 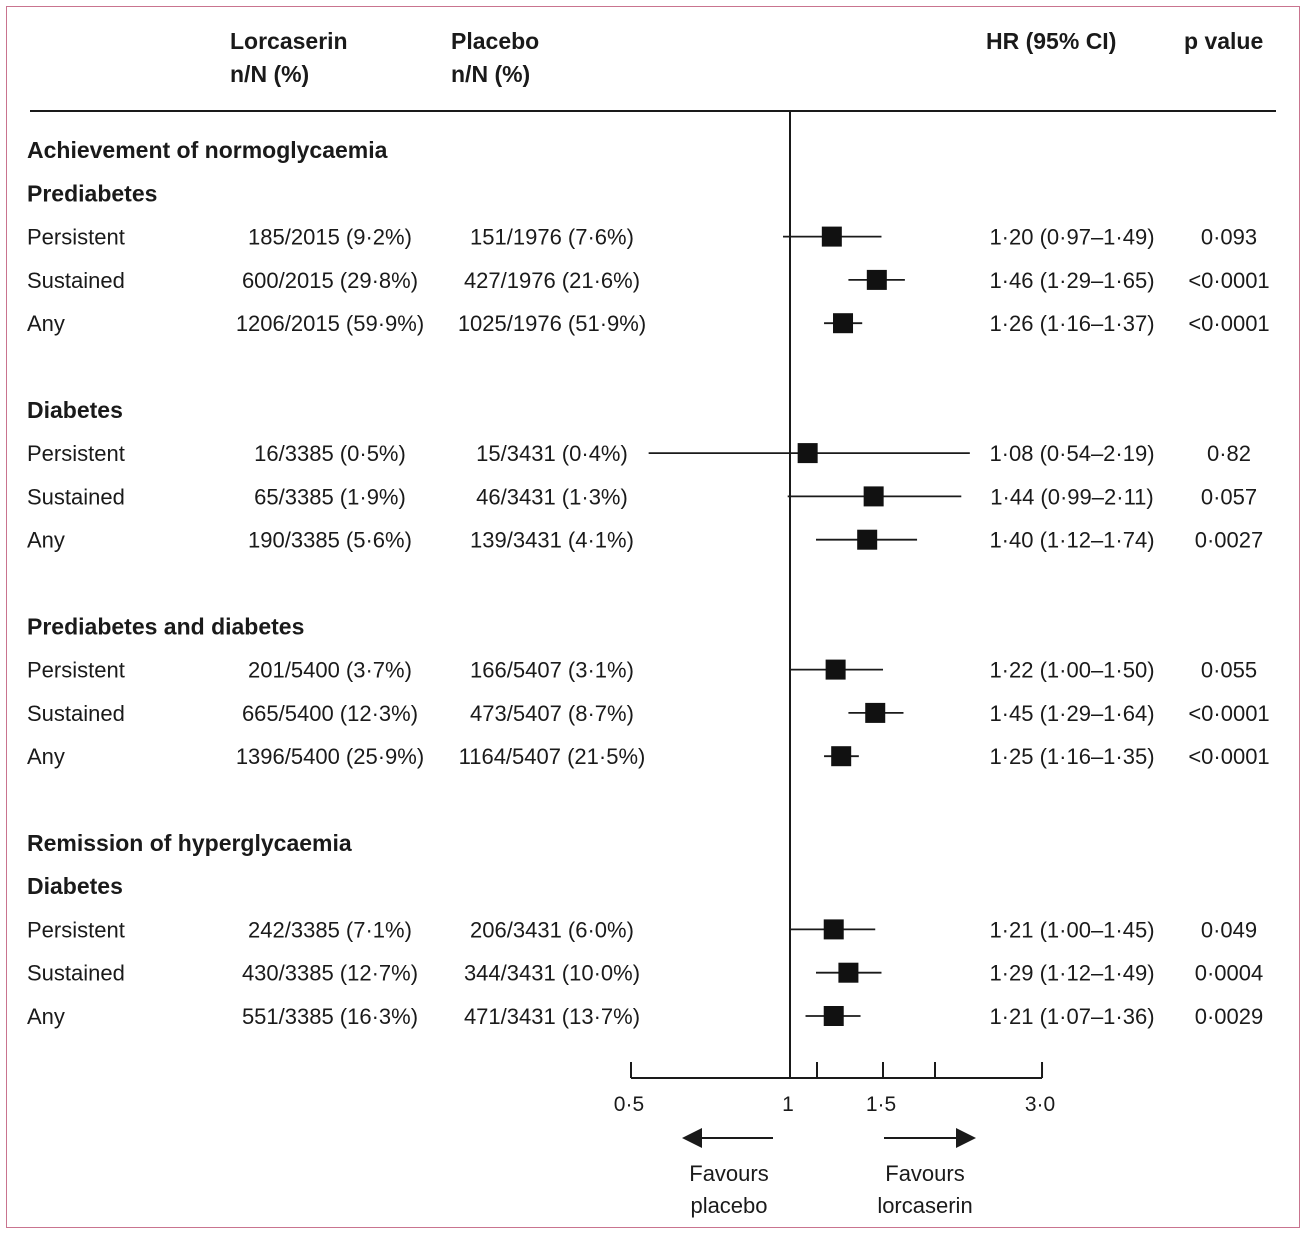 I want to click on p-value: 0·0029, so click(x=1229, y=1016).